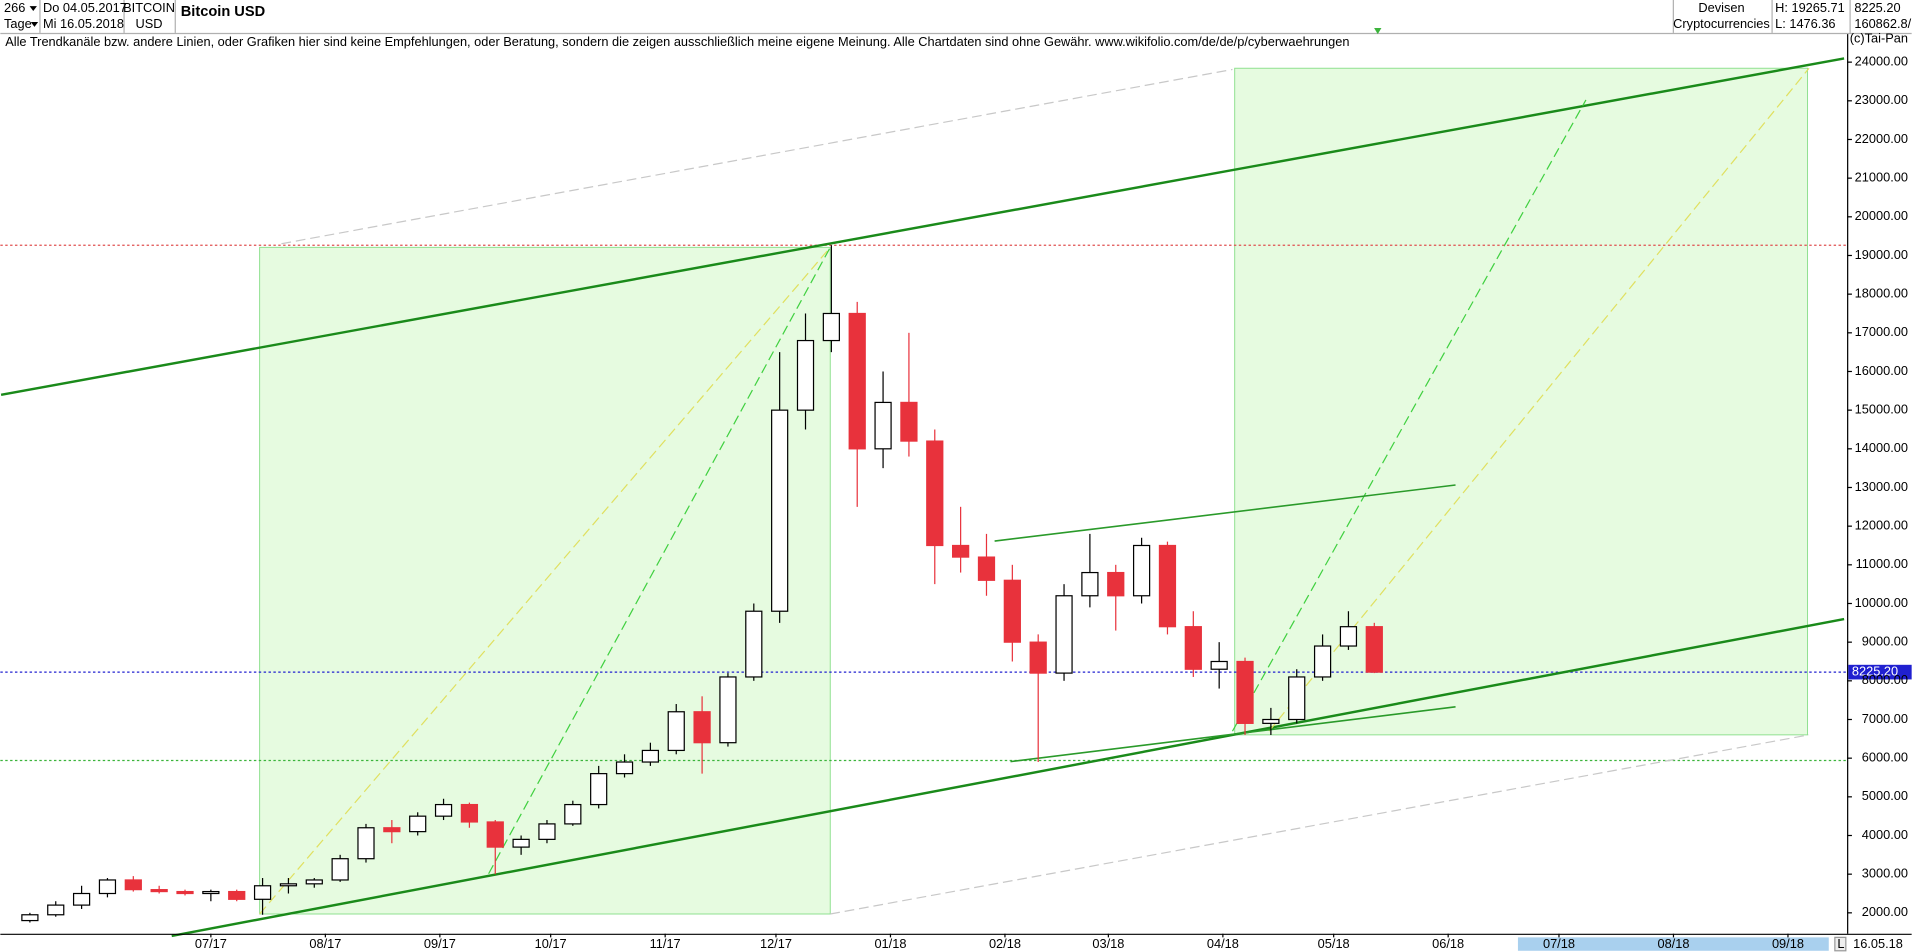  Describe the element at coordinates (1223, 943) in the screenshot. I see `x-tick-label: 04/18` at that location.